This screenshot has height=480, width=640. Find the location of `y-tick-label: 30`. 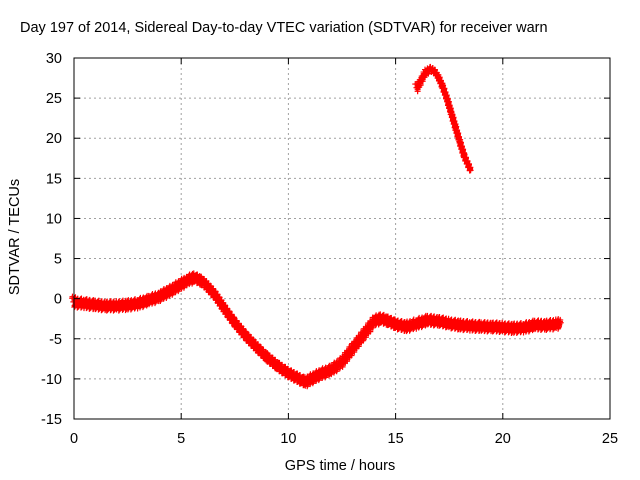

y-tick-label: 30 is located at coordinates (54, 59).